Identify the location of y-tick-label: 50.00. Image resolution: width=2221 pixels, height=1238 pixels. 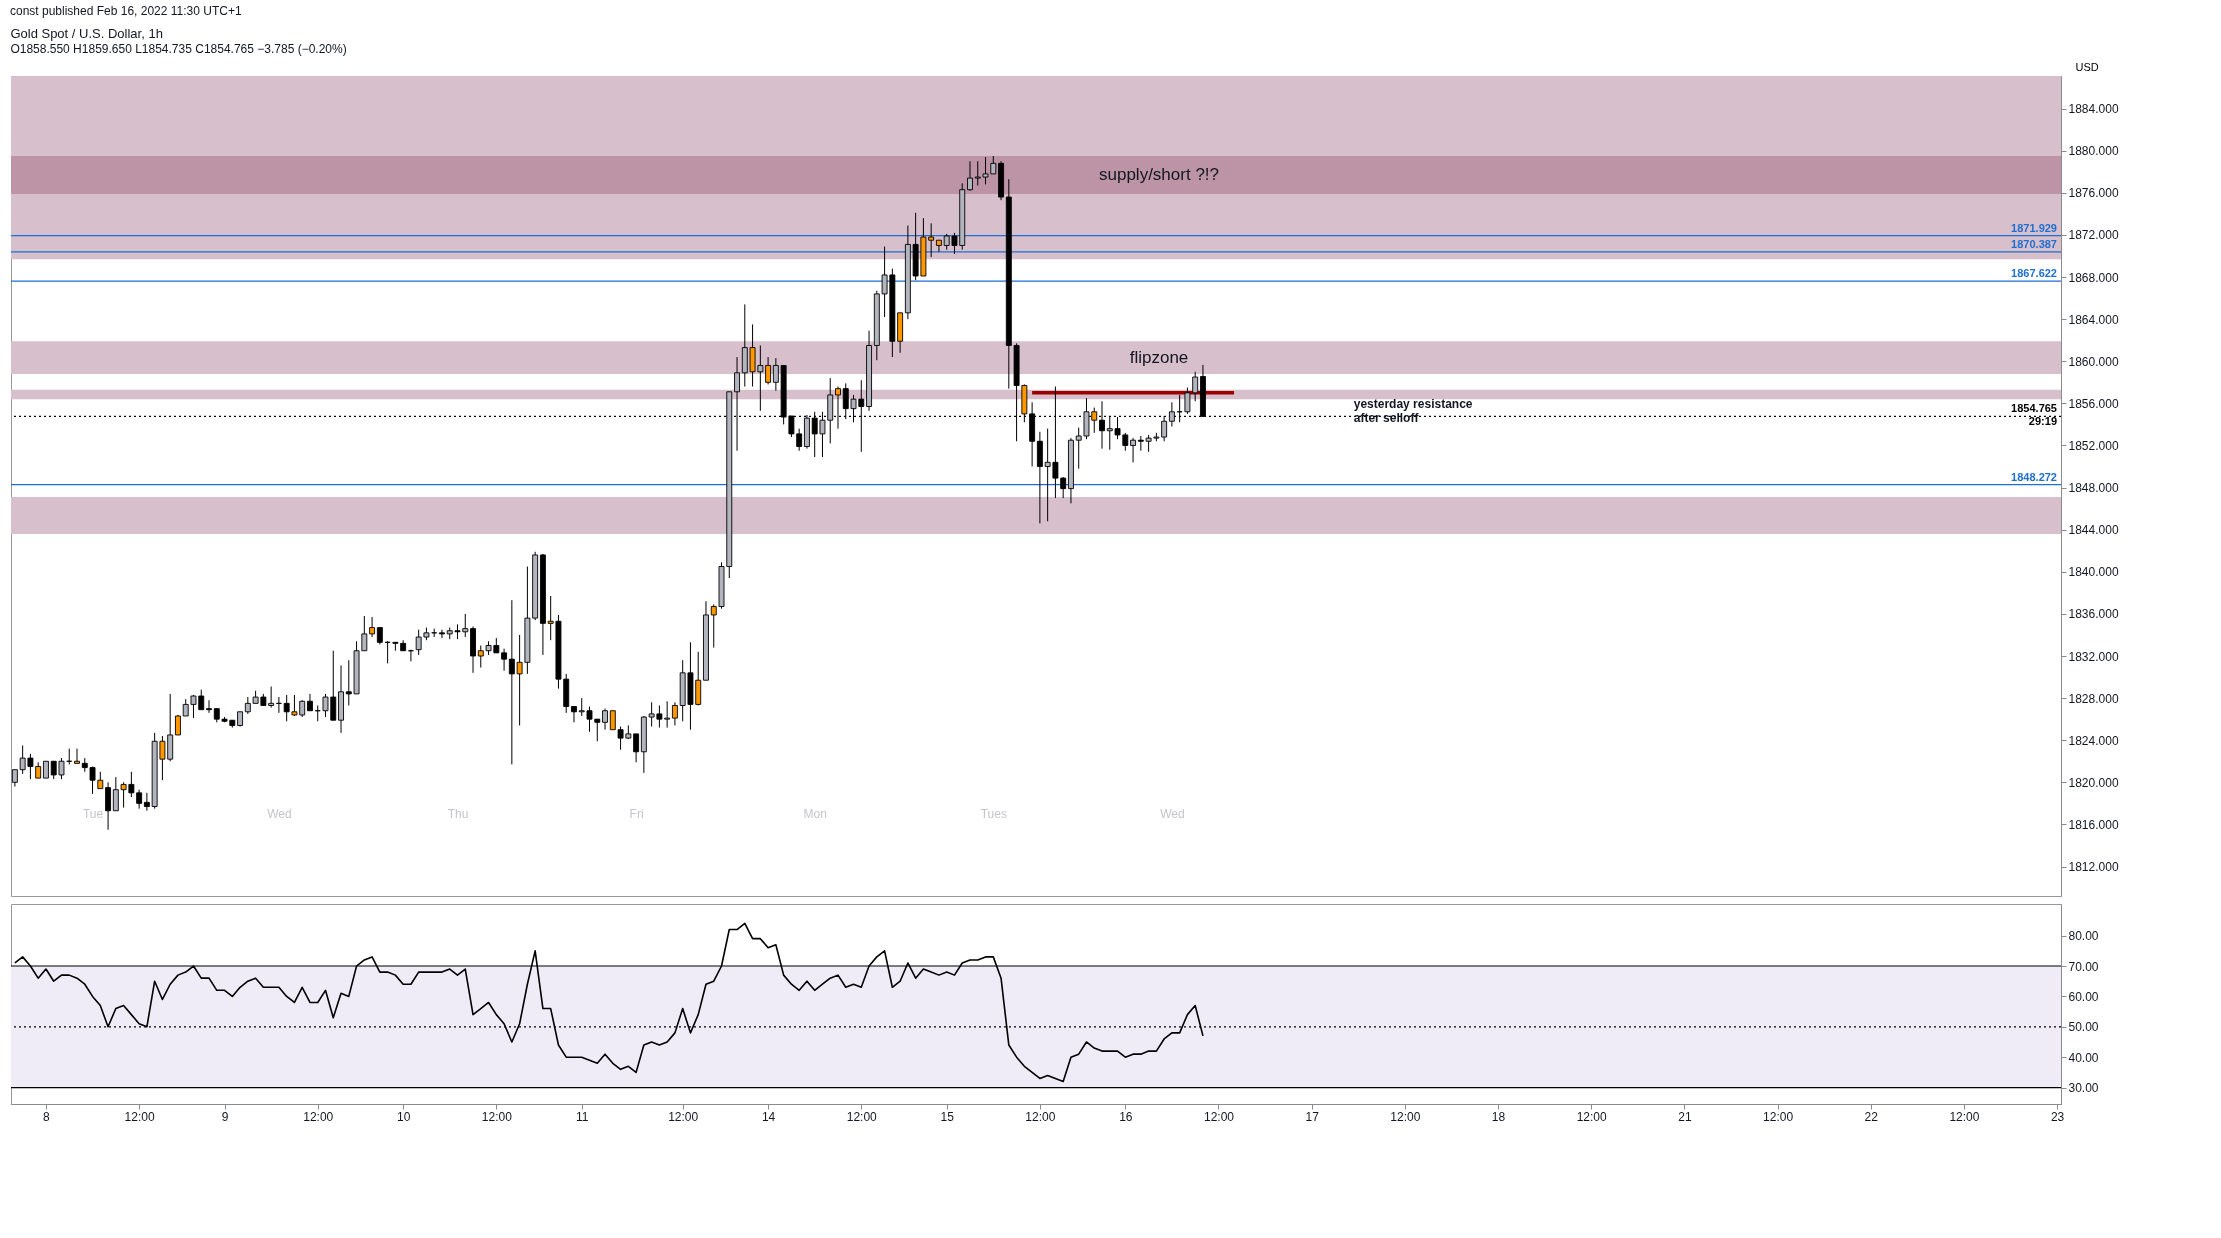
(2083, 1027).